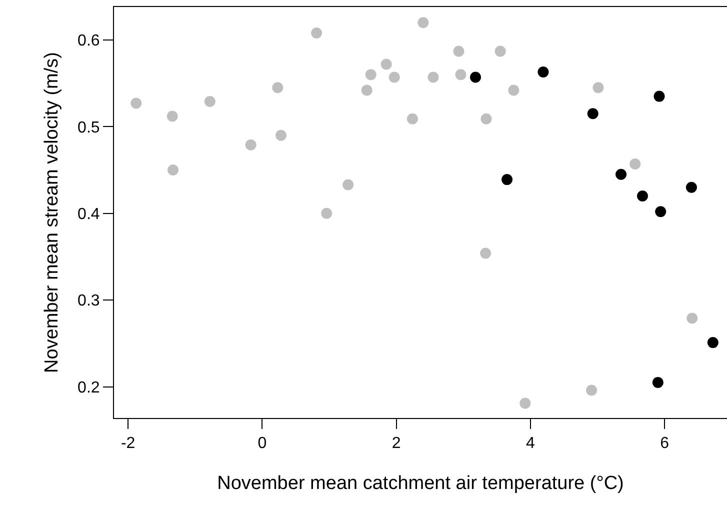 The height and width of the screenshot is (525, 727). What do you see at coordinates (420, 483) in the screenshot?
I see `x-axis-title: November mean catchment air temperature (°C)` at bounding box center [420, 483].